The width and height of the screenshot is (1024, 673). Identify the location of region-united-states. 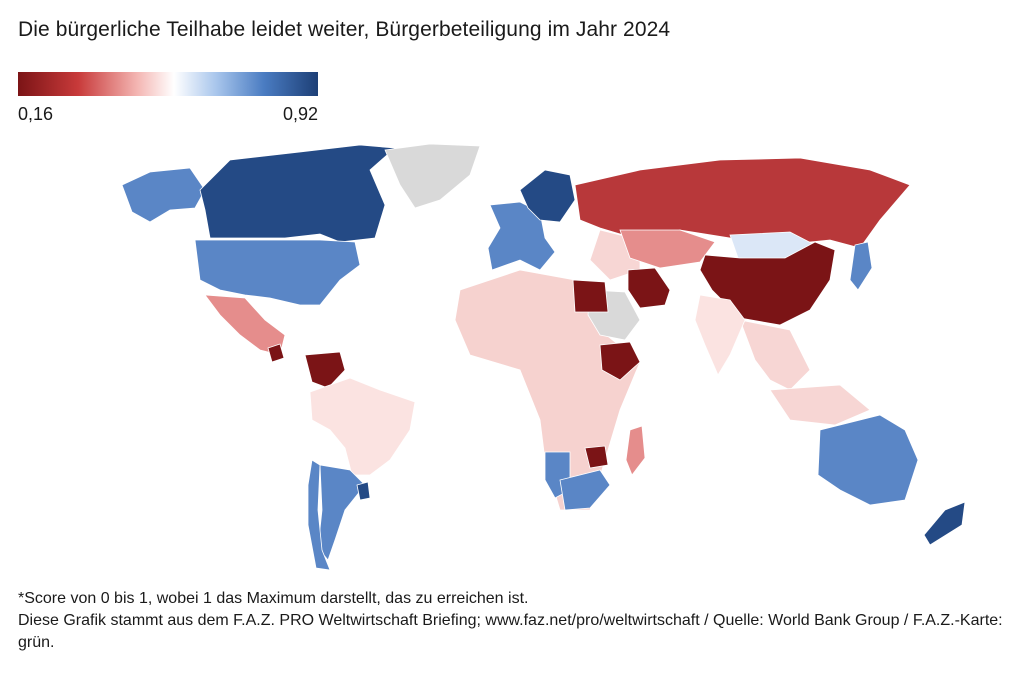
(277, 272).